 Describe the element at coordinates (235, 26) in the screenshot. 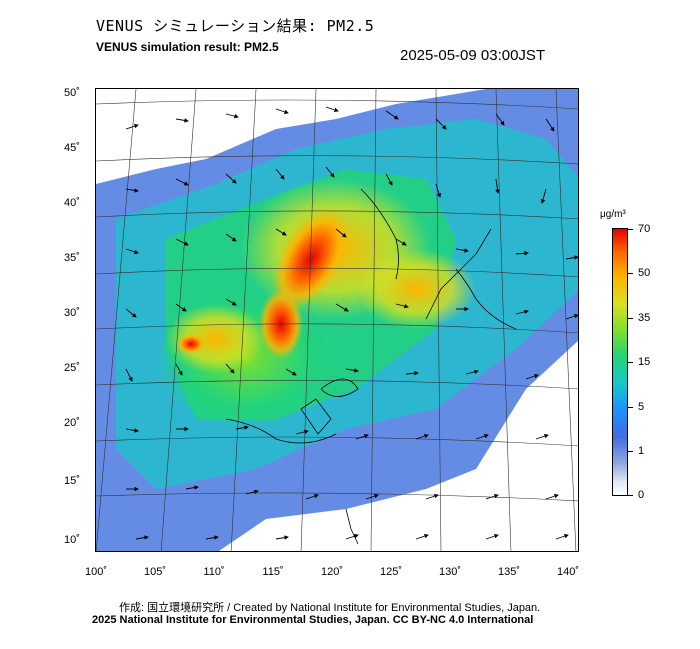

I see `title-japanese: VENUS シミュレーション結果: PM2.5` at that location.